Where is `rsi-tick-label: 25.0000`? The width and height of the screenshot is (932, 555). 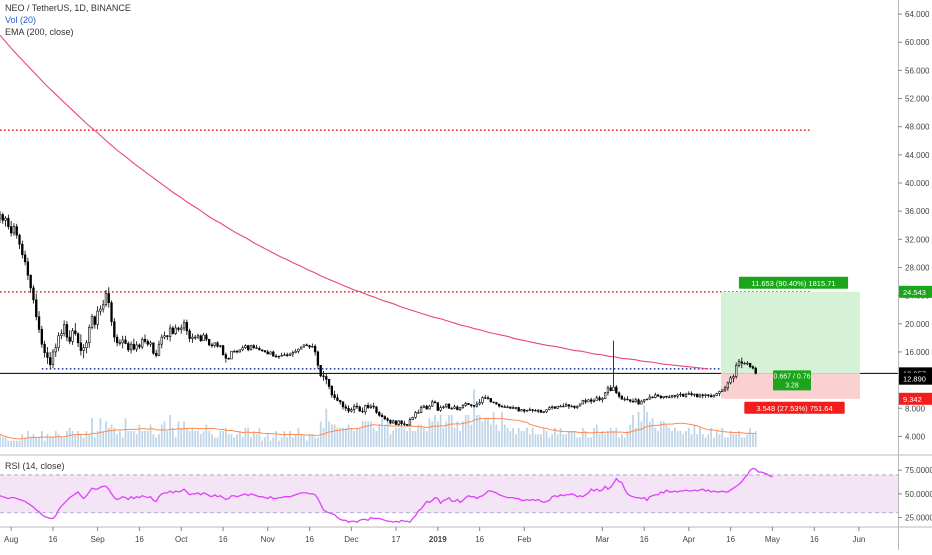 rsi-tick-label: 25.0000 is located at coordinates (918, 517).